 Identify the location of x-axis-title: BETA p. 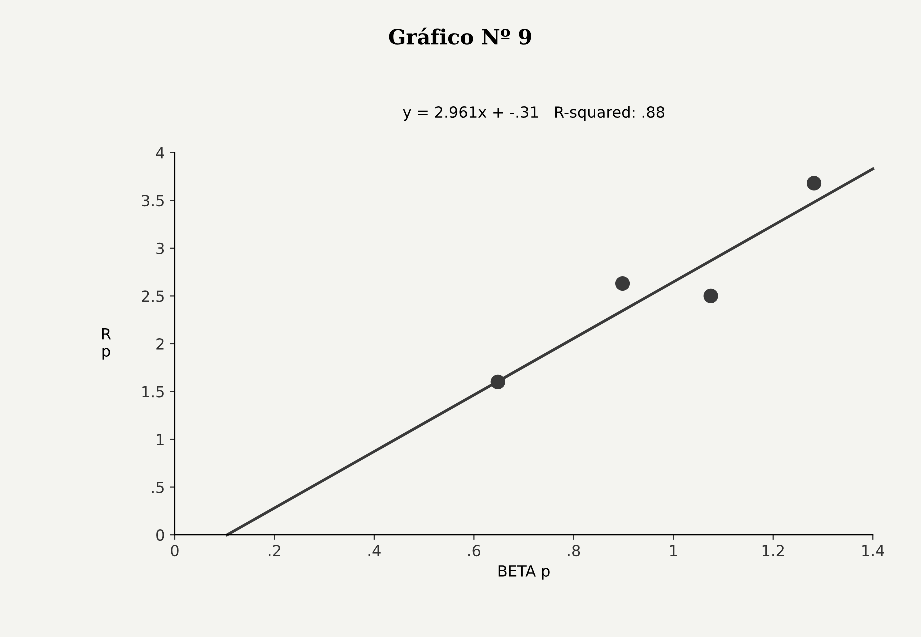
(524, 573).